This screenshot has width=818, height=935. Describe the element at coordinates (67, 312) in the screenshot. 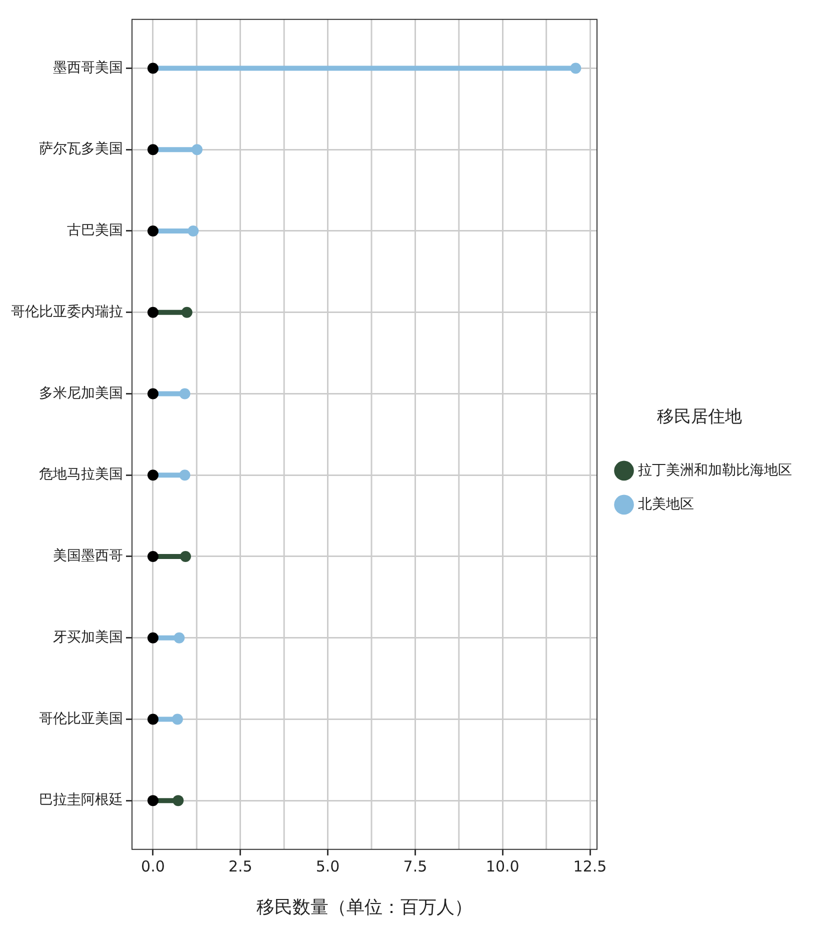

I see `y-tick-label: 哥伦比亚委内瑞拉` at that location.